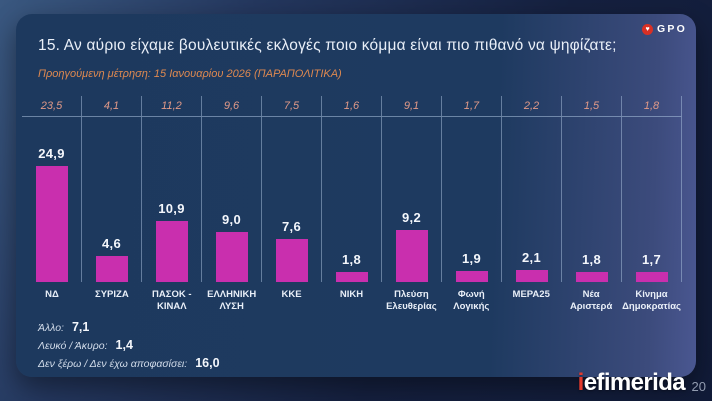 The height and width of the screenshot is (401, 712). I want to click on footnote-label: Λευκό / Άκυρο:, so click(73, 345).